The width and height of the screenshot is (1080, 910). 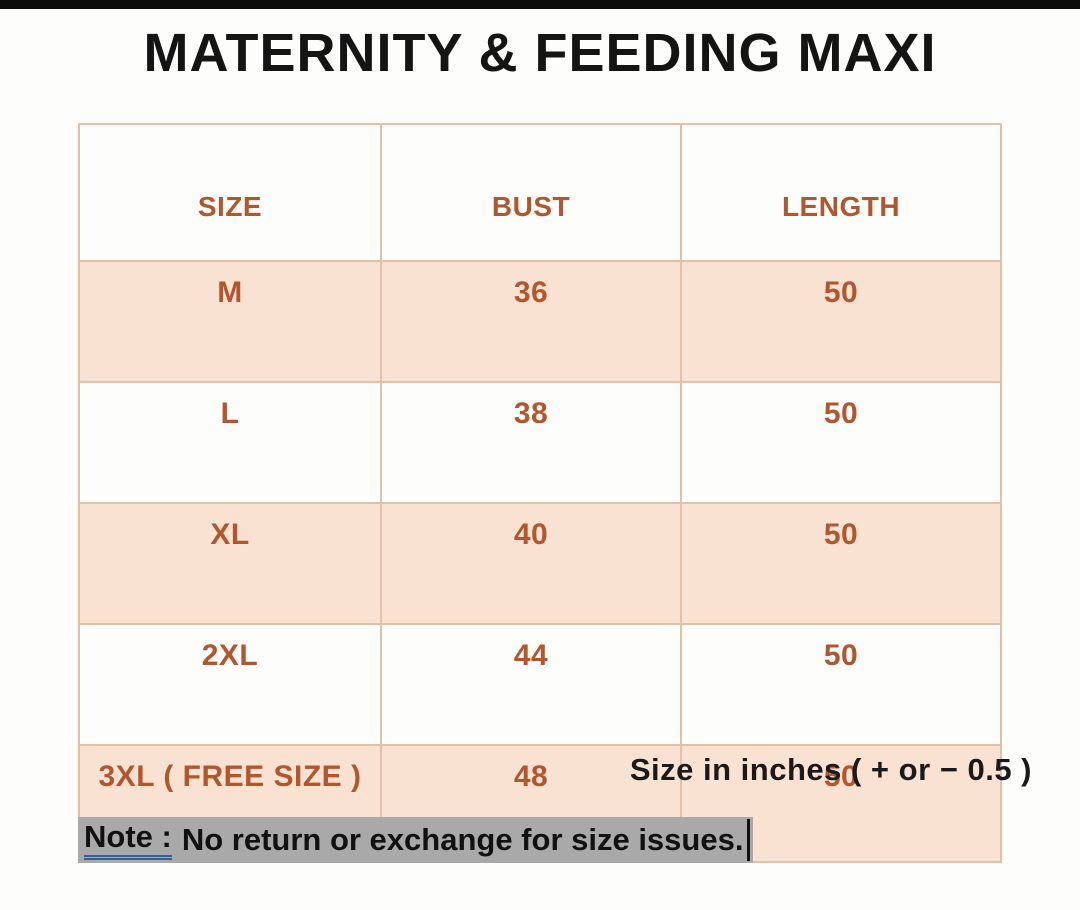 What do you see at coordinates (531, 192) in the screenshot?
I see `header-bust: BUST` at bounding box center [531, 192].